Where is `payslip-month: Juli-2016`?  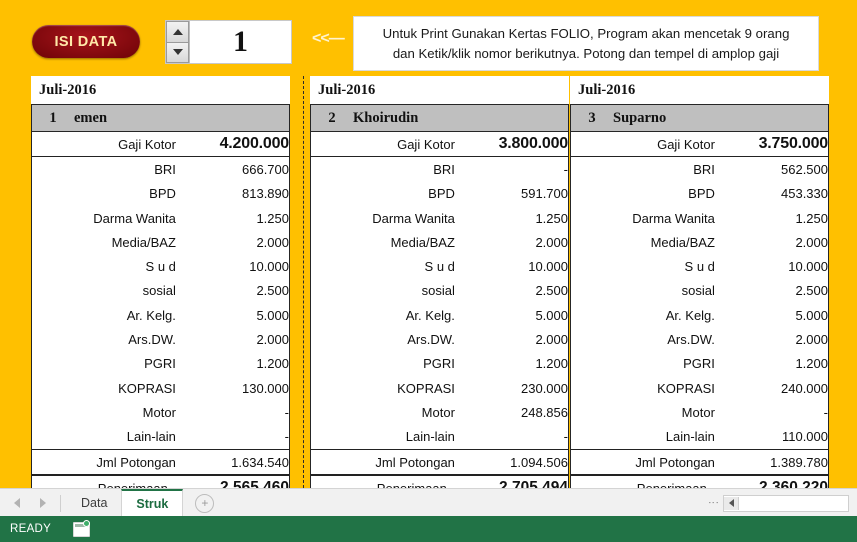 payslip-month: Juli-2016 is located at coordinates (439, 90).